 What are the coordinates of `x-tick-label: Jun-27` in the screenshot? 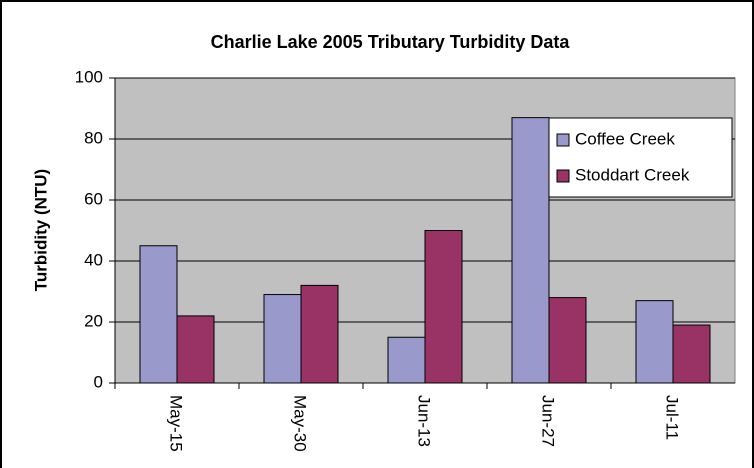 It's located at (548, 421).